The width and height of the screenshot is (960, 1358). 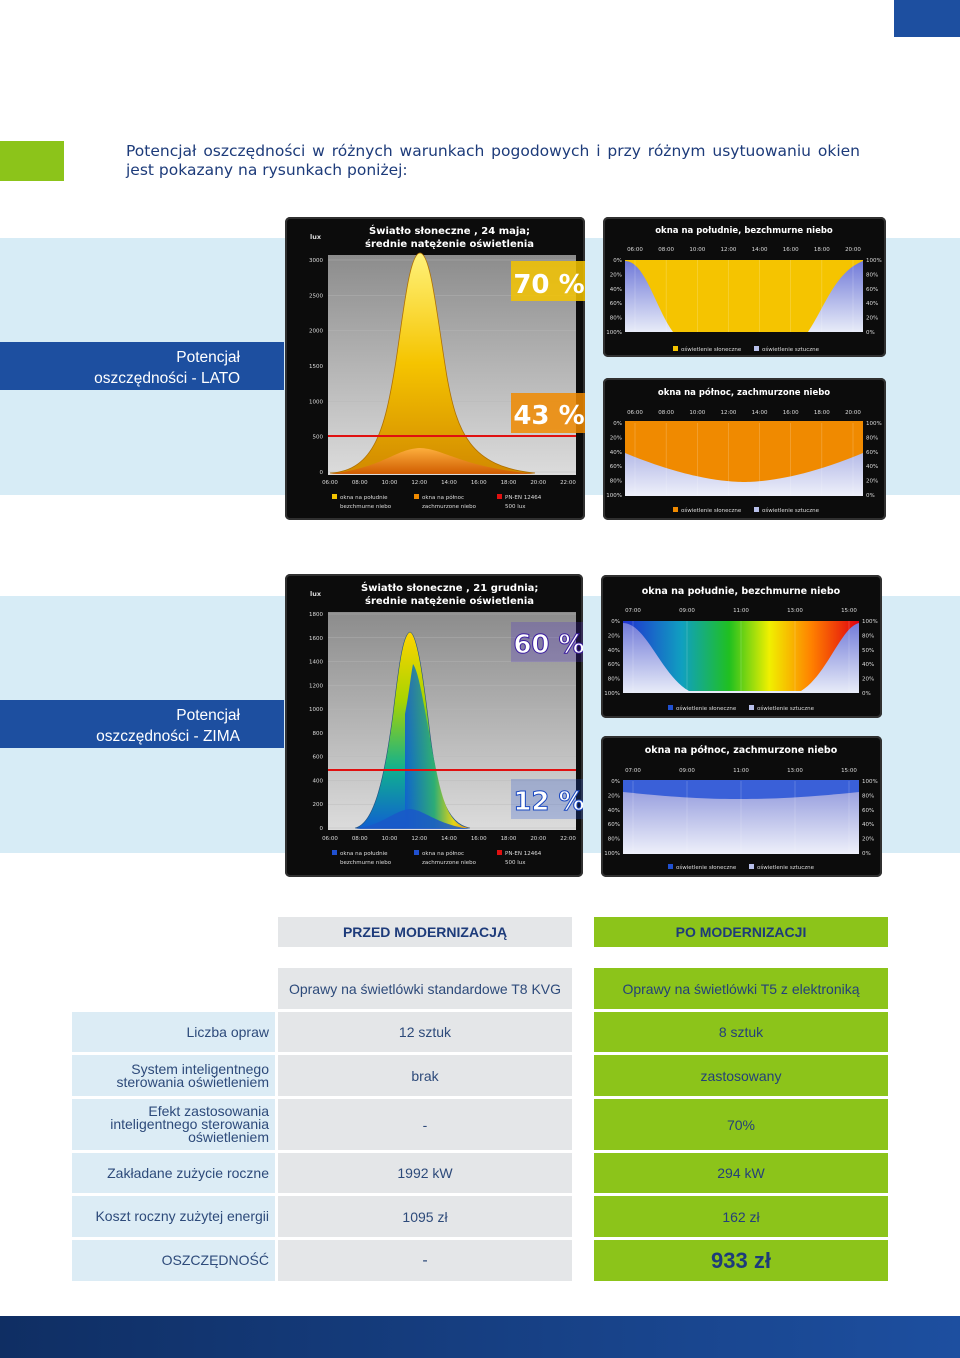 What do you see at coordinates (853, 250) in the screenshot?
I see `x-tick-label: 20:00` at bounding box center [853, 250].